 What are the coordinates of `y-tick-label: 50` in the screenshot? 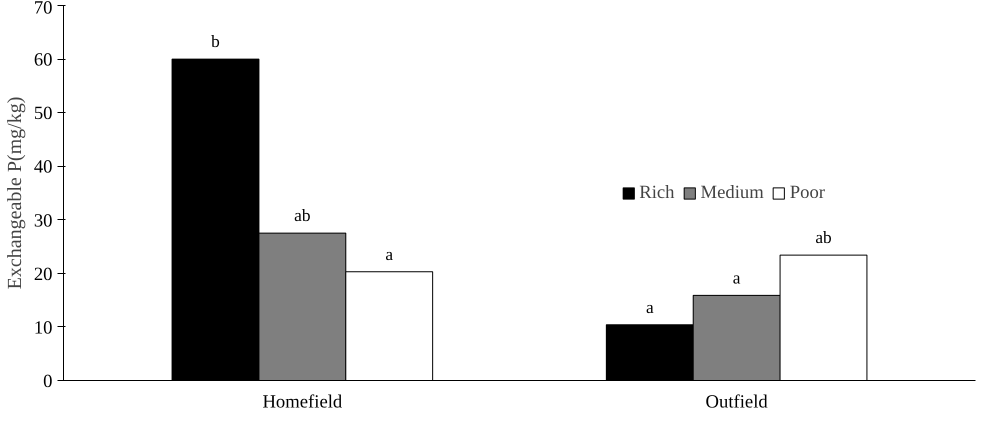 It's located at (43, 113).